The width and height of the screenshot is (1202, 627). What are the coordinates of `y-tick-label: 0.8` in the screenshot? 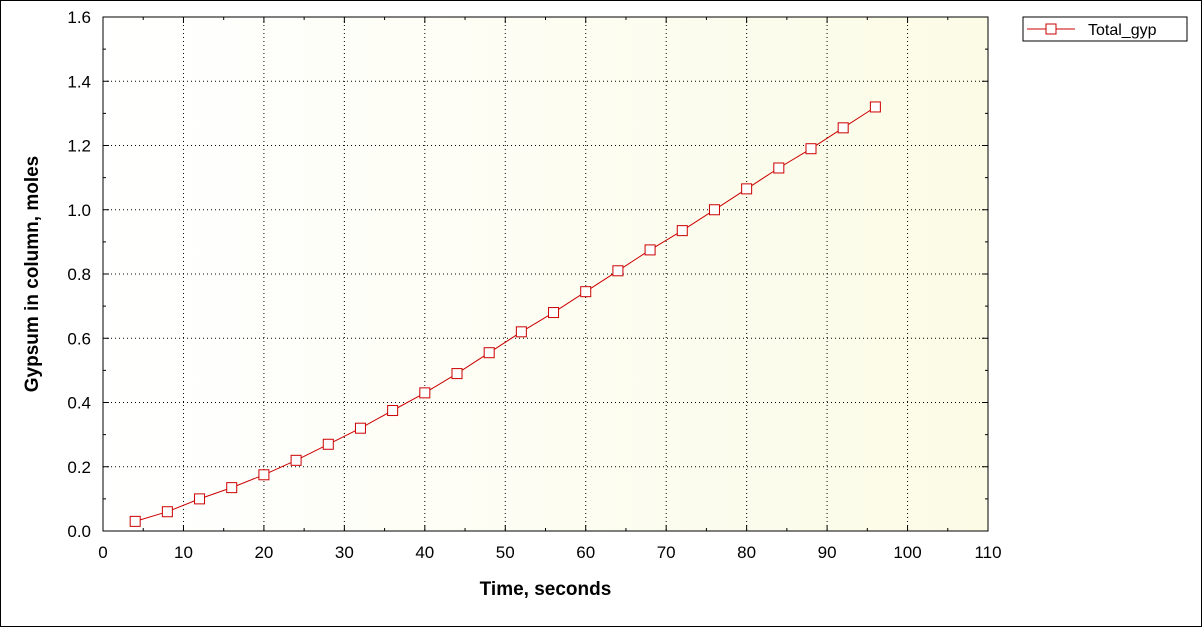 It's located at (79, 274).